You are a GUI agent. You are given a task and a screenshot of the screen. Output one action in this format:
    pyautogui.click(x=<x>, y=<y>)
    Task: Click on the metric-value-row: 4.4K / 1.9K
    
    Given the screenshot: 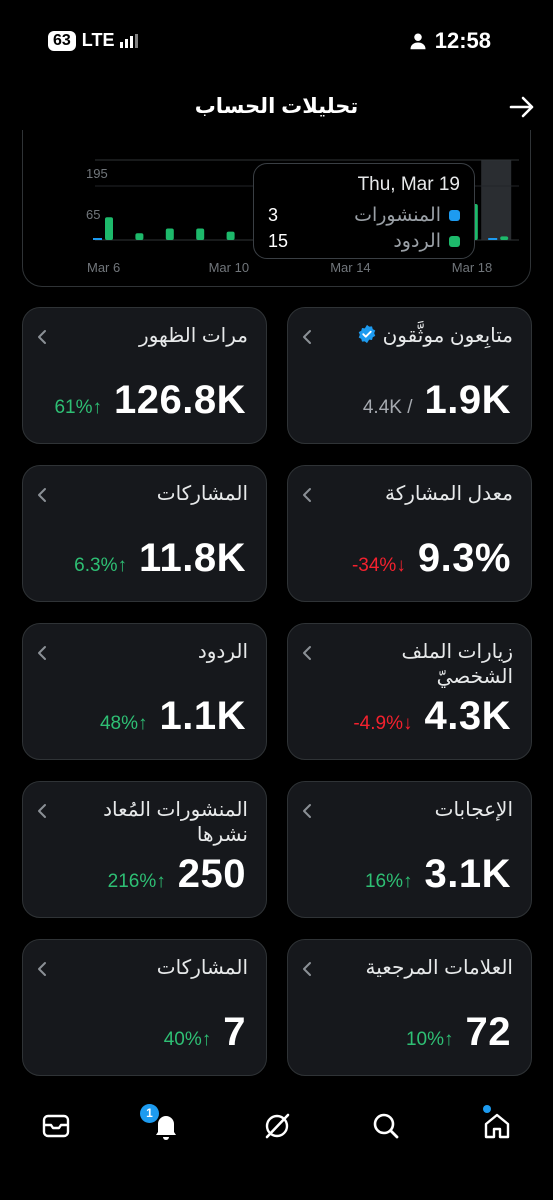 What is the action you would take?
    pyautogui.click(x=437, y=400)
    